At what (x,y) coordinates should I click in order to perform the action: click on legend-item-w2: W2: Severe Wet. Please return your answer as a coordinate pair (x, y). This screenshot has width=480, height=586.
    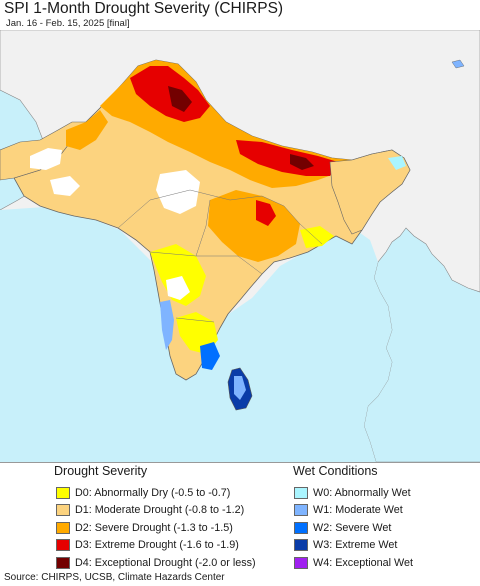
    Looking at the image, I should click on (353, 528).